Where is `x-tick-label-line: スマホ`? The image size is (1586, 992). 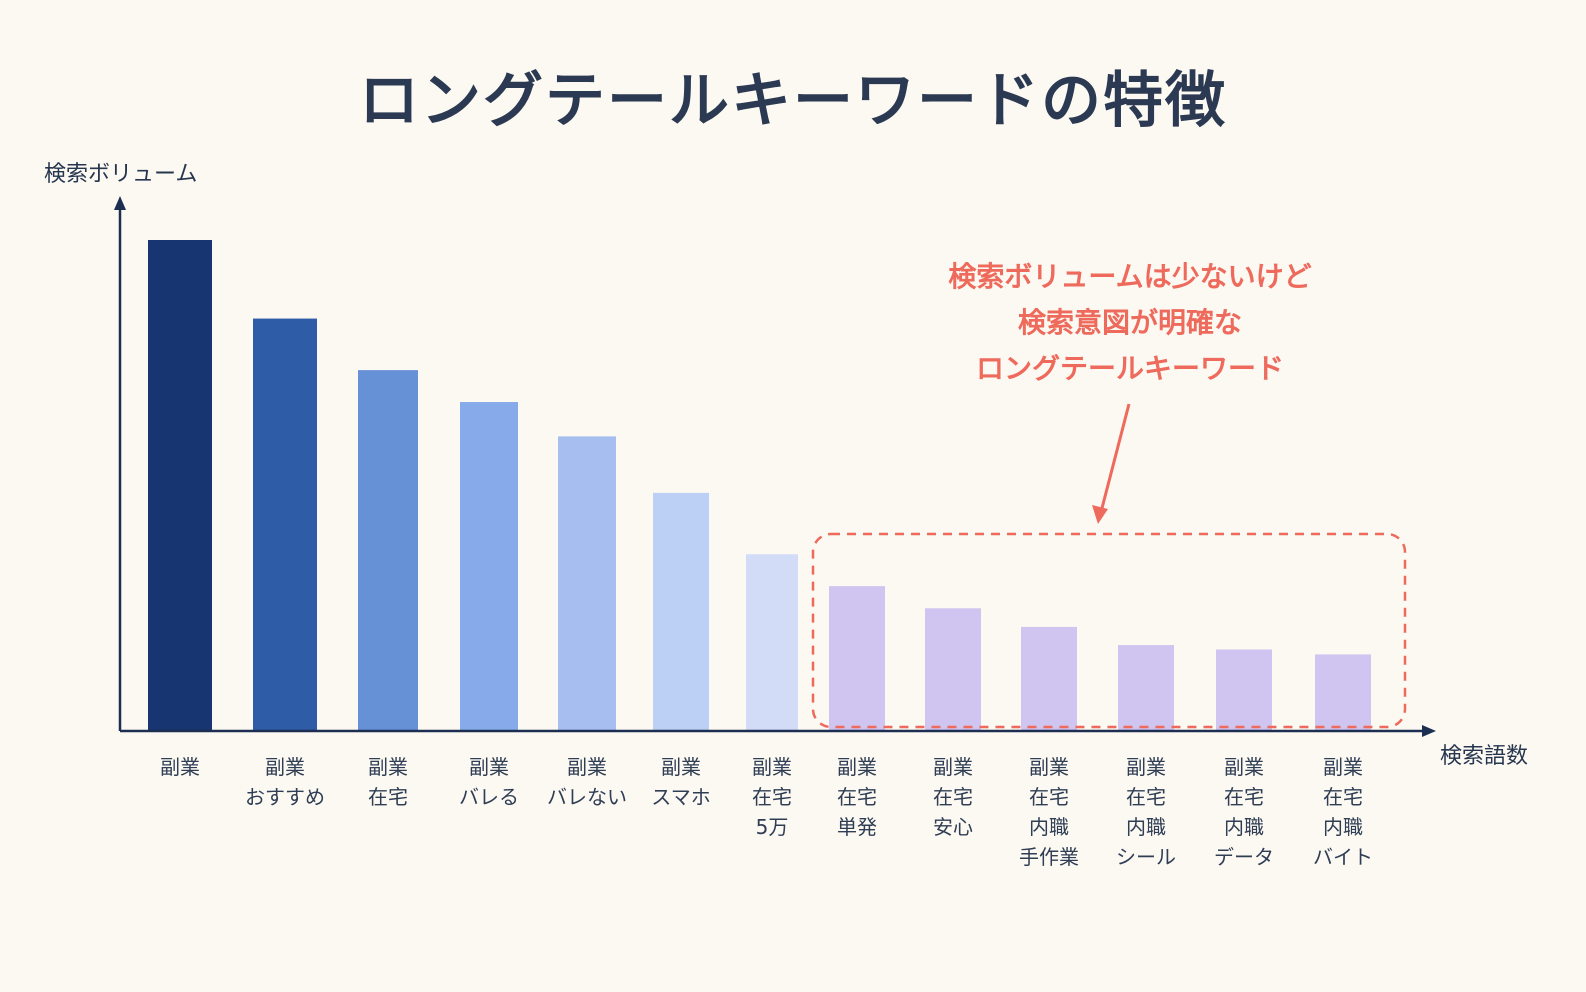 x-tick-label-line: スマホ is located at coordinates (681, 797).